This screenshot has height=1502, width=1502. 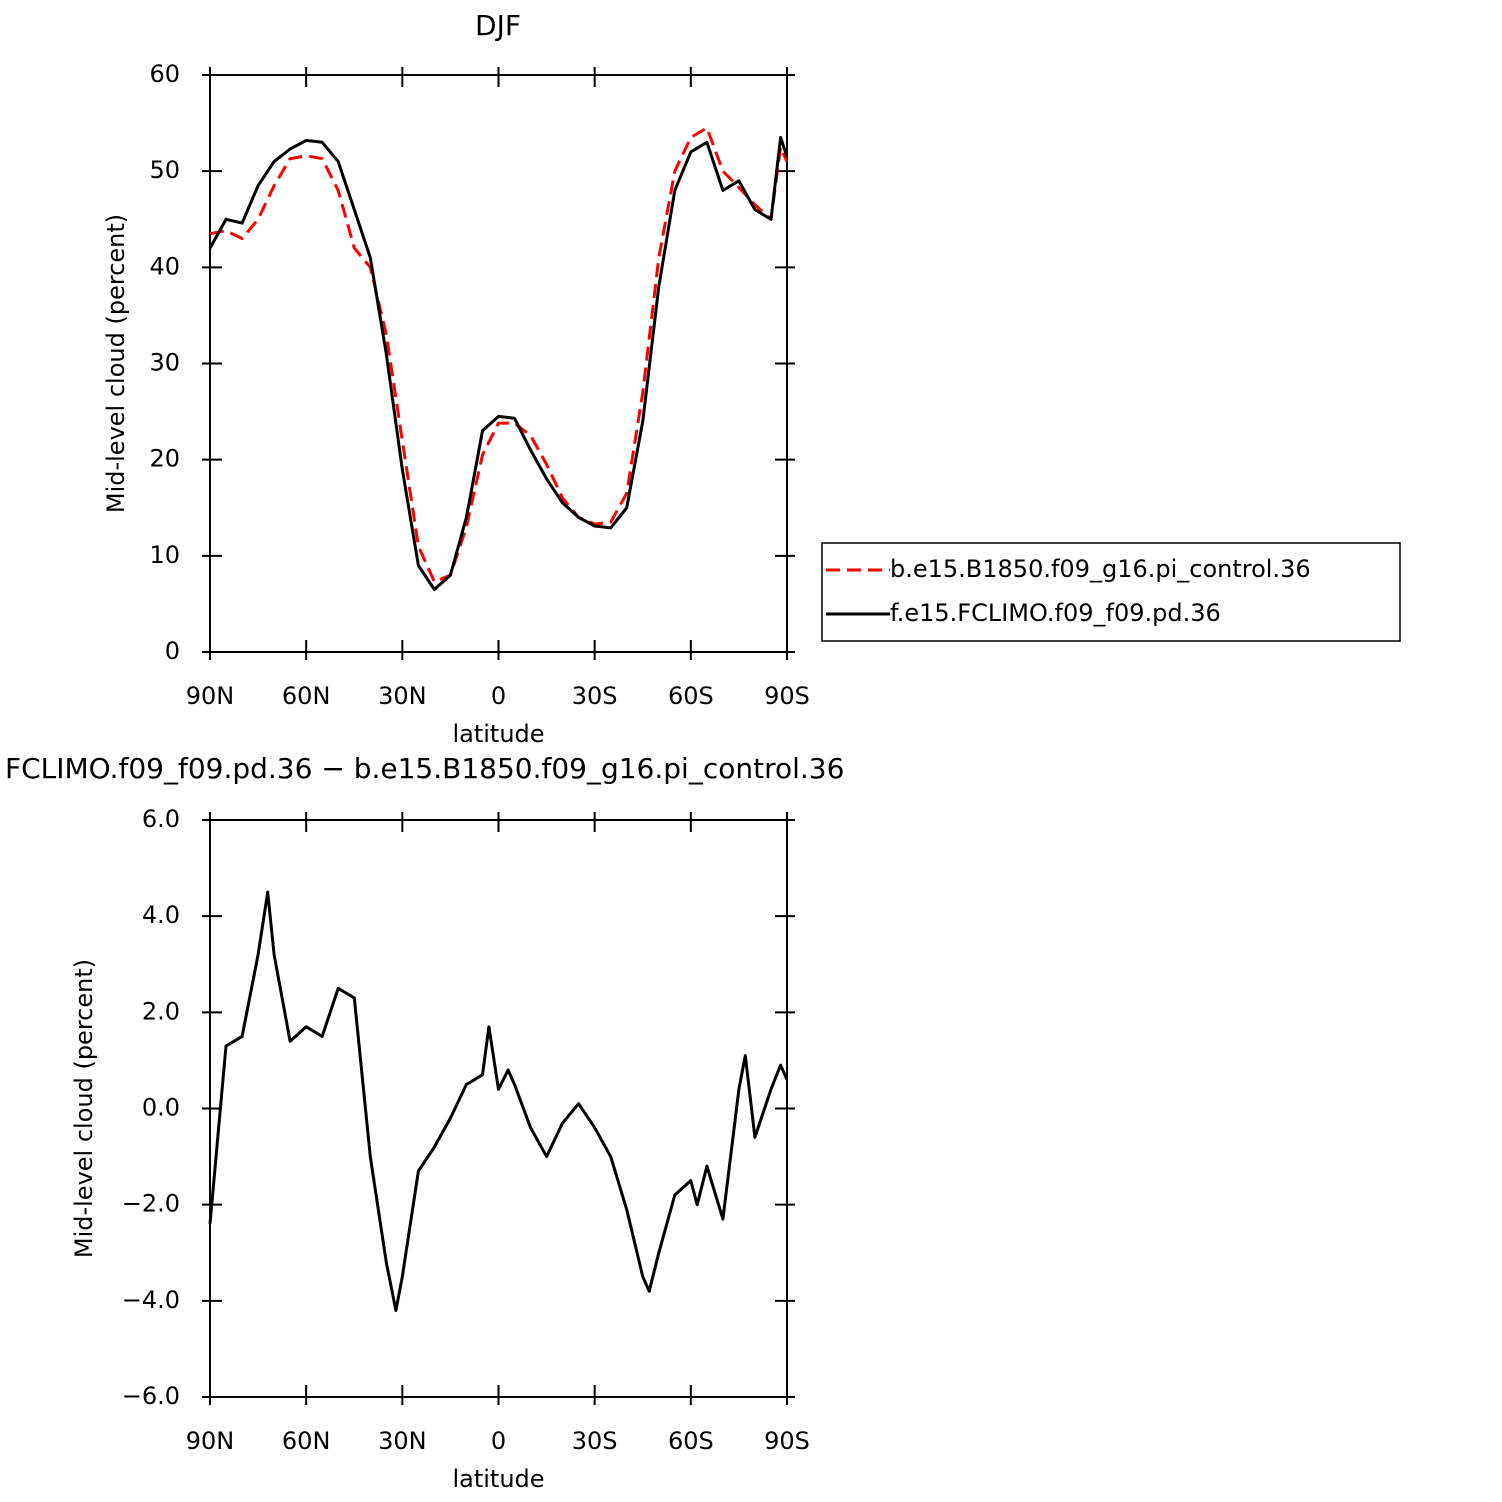 I want to click on legend-label: f.e15.FCLIMO.f09_f09.pd.36, so click(x=1055, y=613).